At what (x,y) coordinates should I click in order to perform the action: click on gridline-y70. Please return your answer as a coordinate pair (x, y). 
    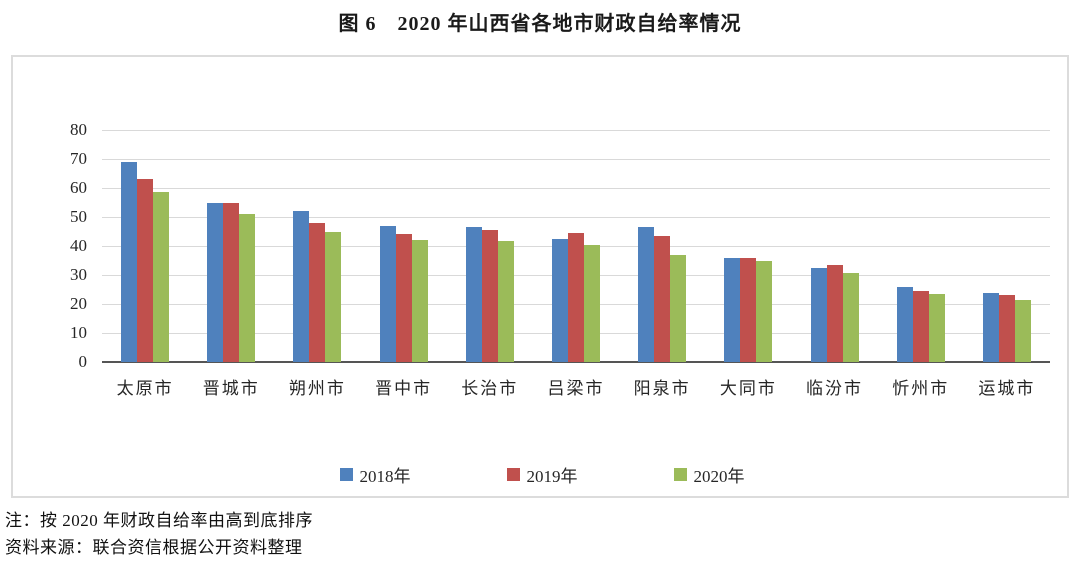
    Looking at the image, I should click on (576, 159).